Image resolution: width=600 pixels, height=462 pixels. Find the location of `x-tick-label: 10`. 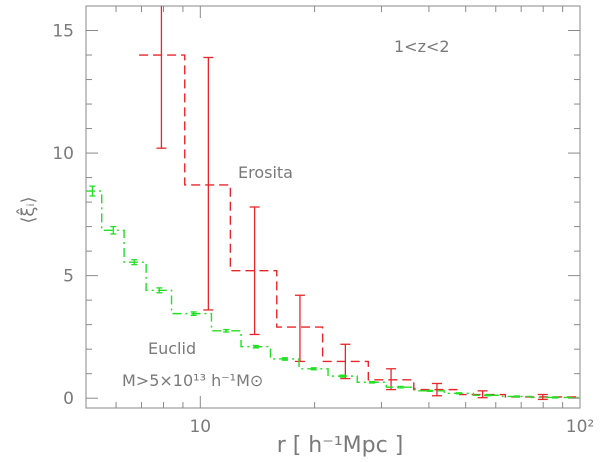

x-tick-label: 10 is located at coordinates (200, 427).